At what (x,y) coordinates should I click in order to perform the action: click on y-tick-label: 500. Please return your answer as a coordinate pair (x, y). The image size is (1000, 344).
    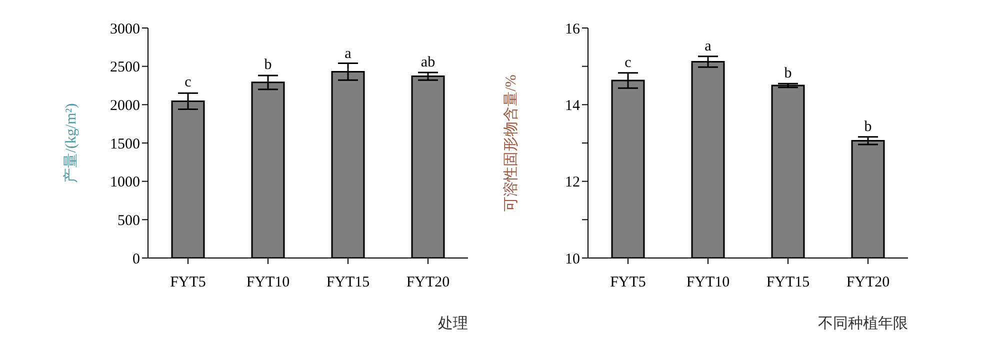
    Looking at the image, I should click on (129, 220).